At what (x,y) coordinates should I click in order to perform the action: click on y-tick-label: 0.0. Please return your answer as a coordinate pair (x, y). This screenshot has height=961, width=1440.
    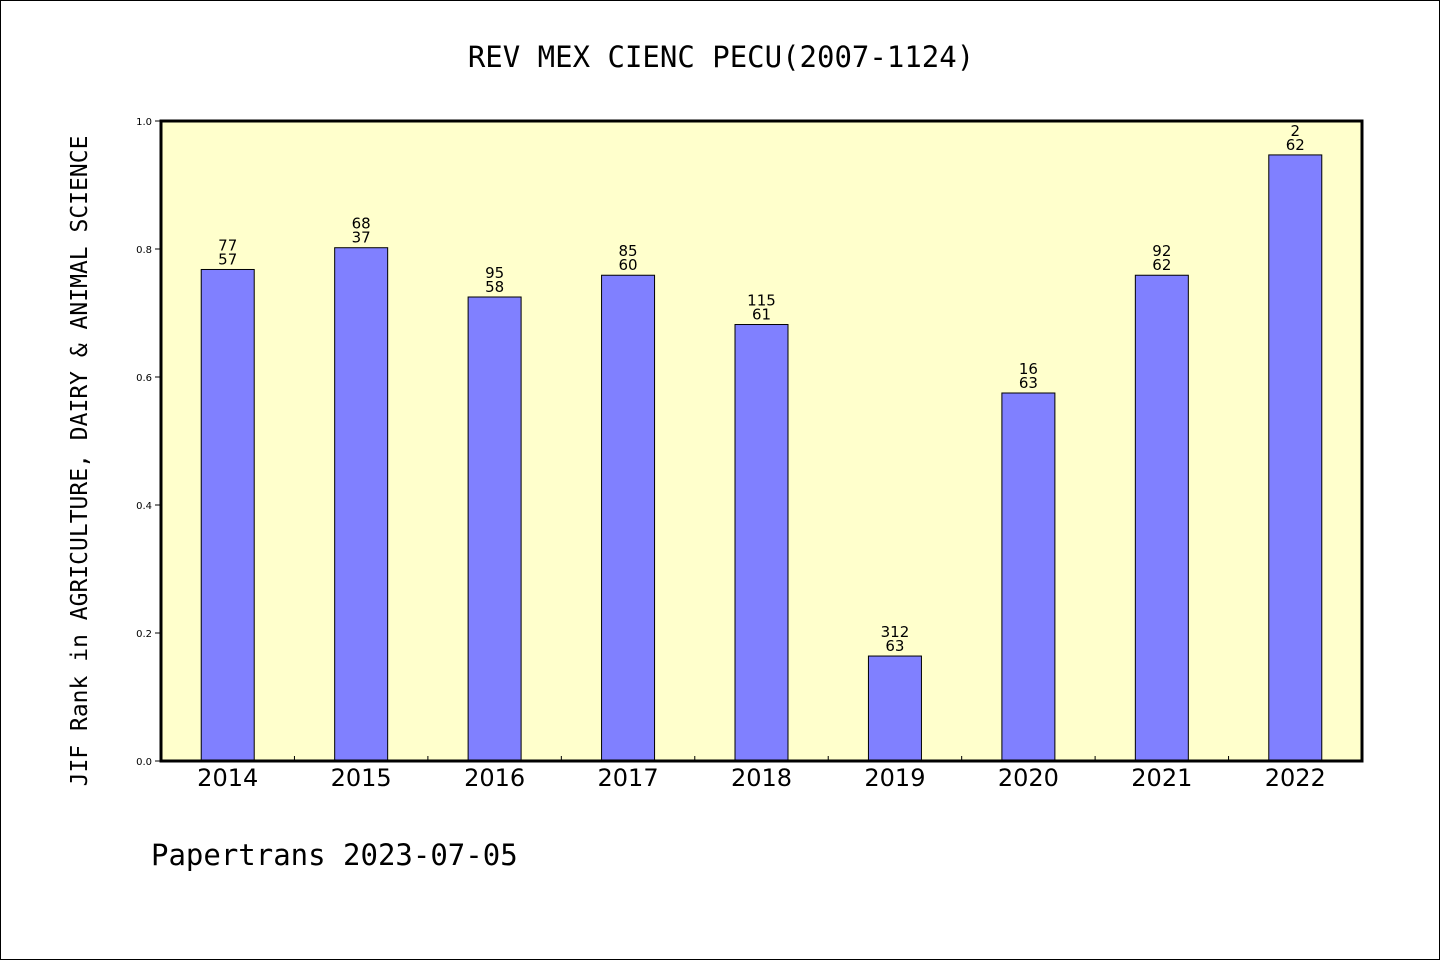
    Looking at the image, I should click on (144, 762).